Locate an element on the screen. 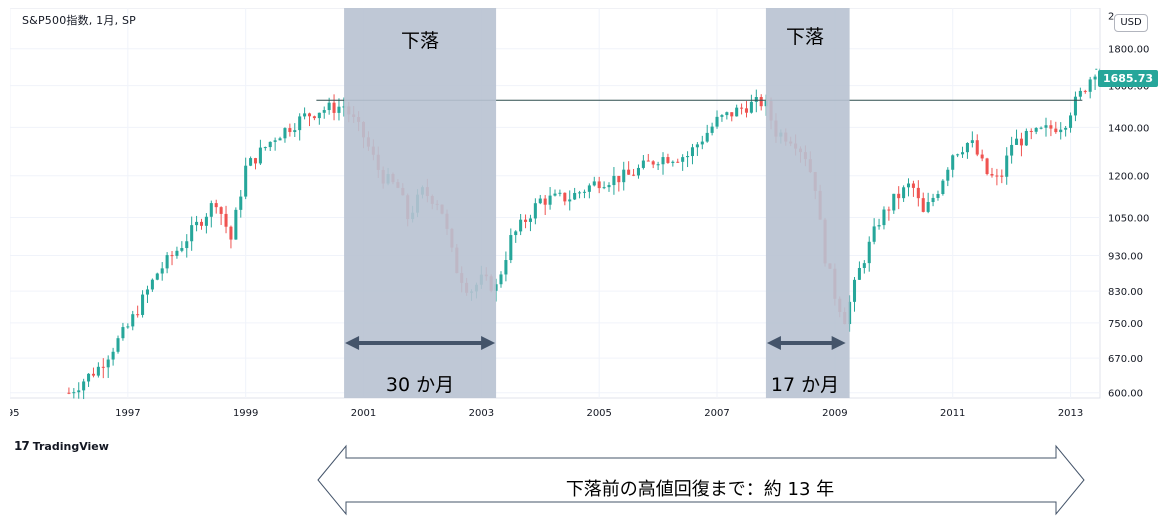  currency-button: USD is located at coordinates (1131, 23).